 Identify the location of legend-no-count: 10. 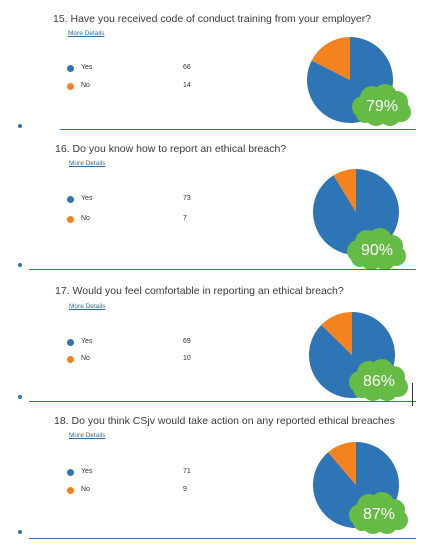
(187, 358).